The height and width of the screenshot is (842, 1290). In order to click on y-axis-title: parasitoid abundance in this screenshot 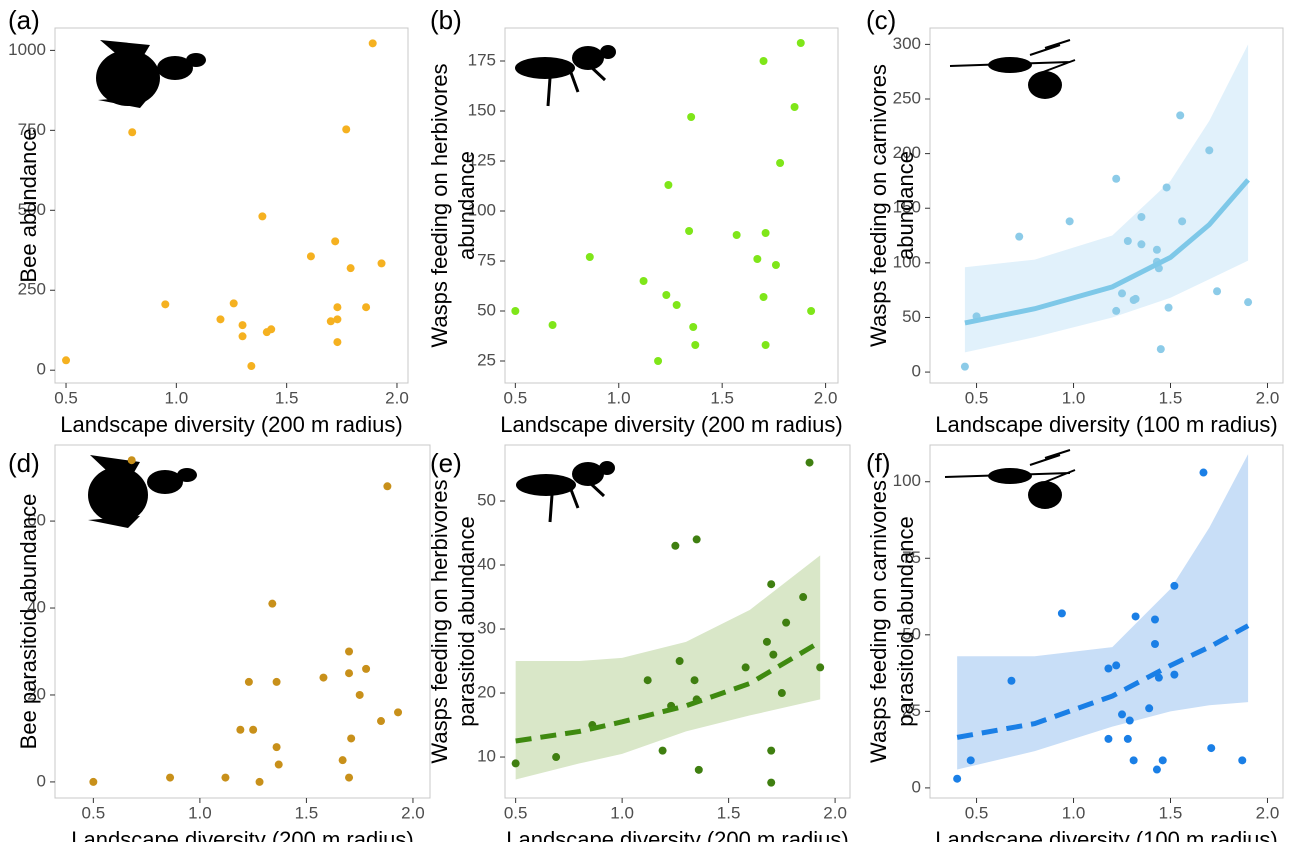, I will do `click(905, 621)`.